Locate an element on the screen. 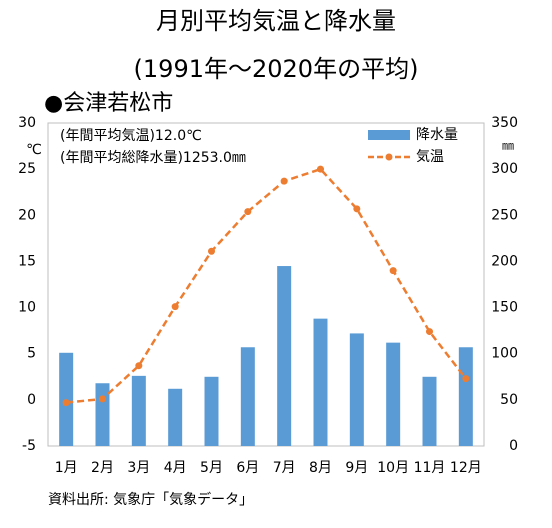  legend-label: 気温 is located at coordinates (430, 157).